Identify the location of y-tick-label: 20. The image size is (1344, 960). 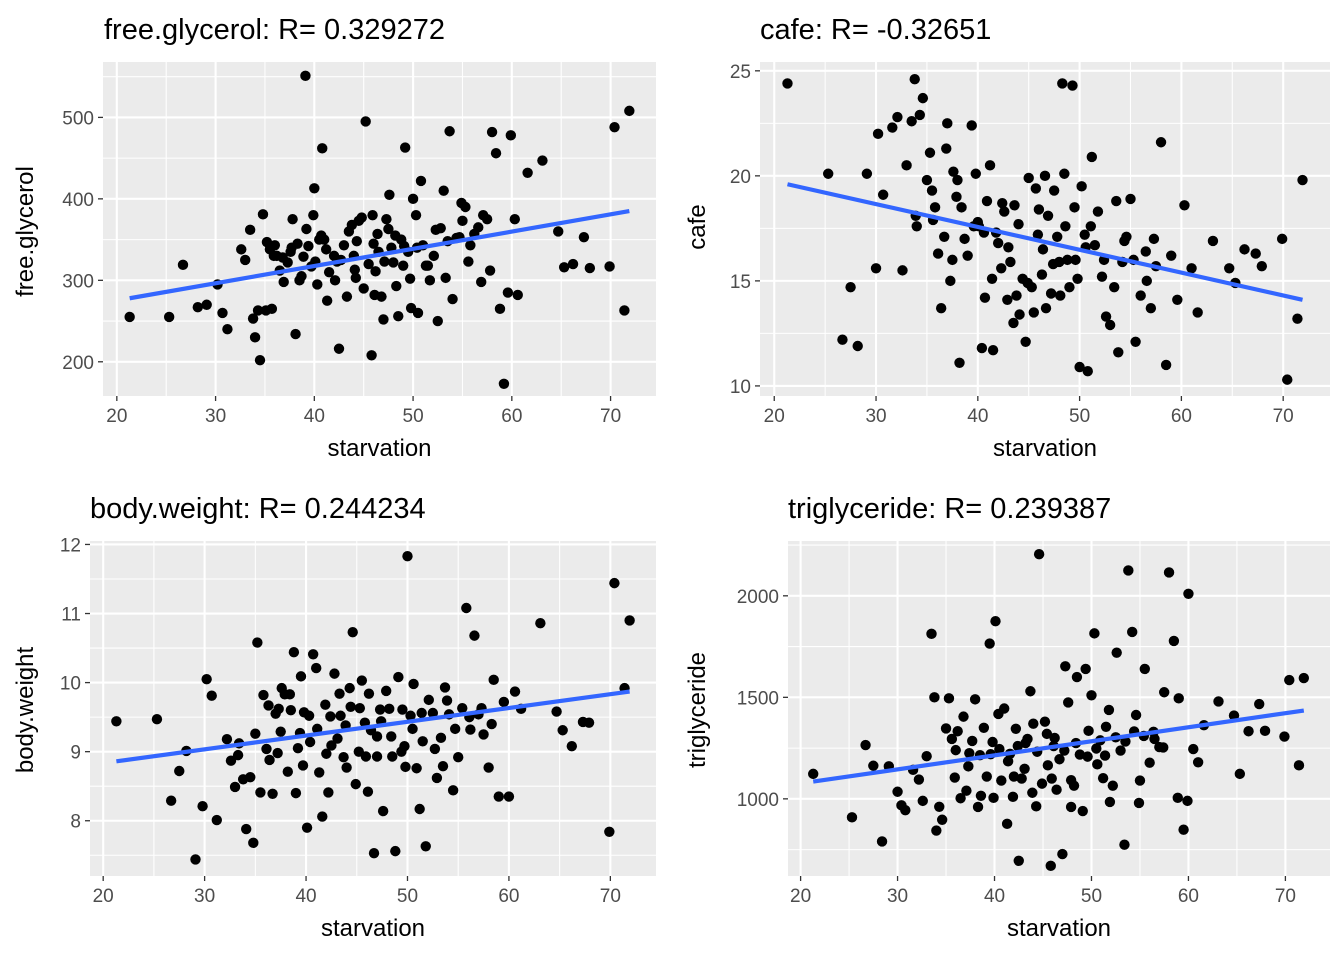
(740, 177).